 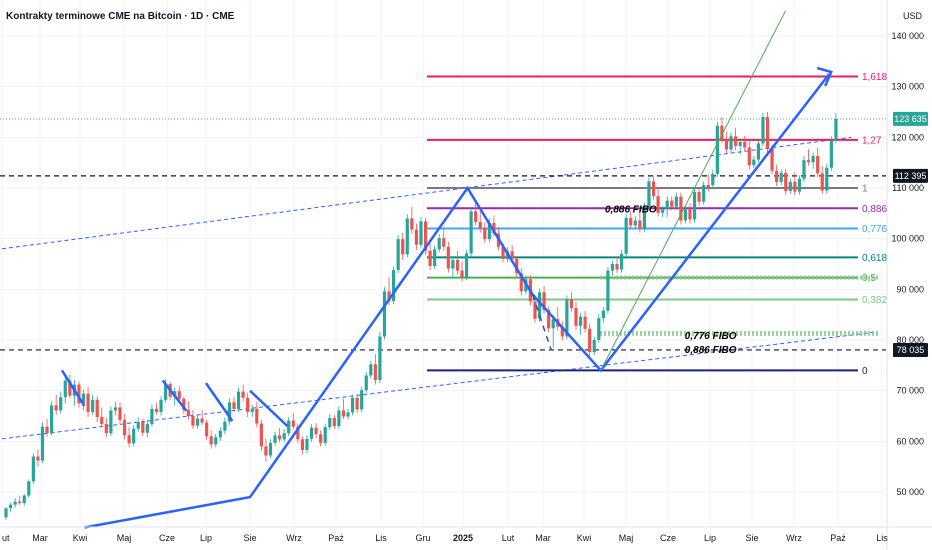 What do you see at coordinates (671, 280) in the screenshot?
I see `annotations: 0,886 FIBO 0,776 FIBO 0,886 FIBO` at bounding box center [671, 280].